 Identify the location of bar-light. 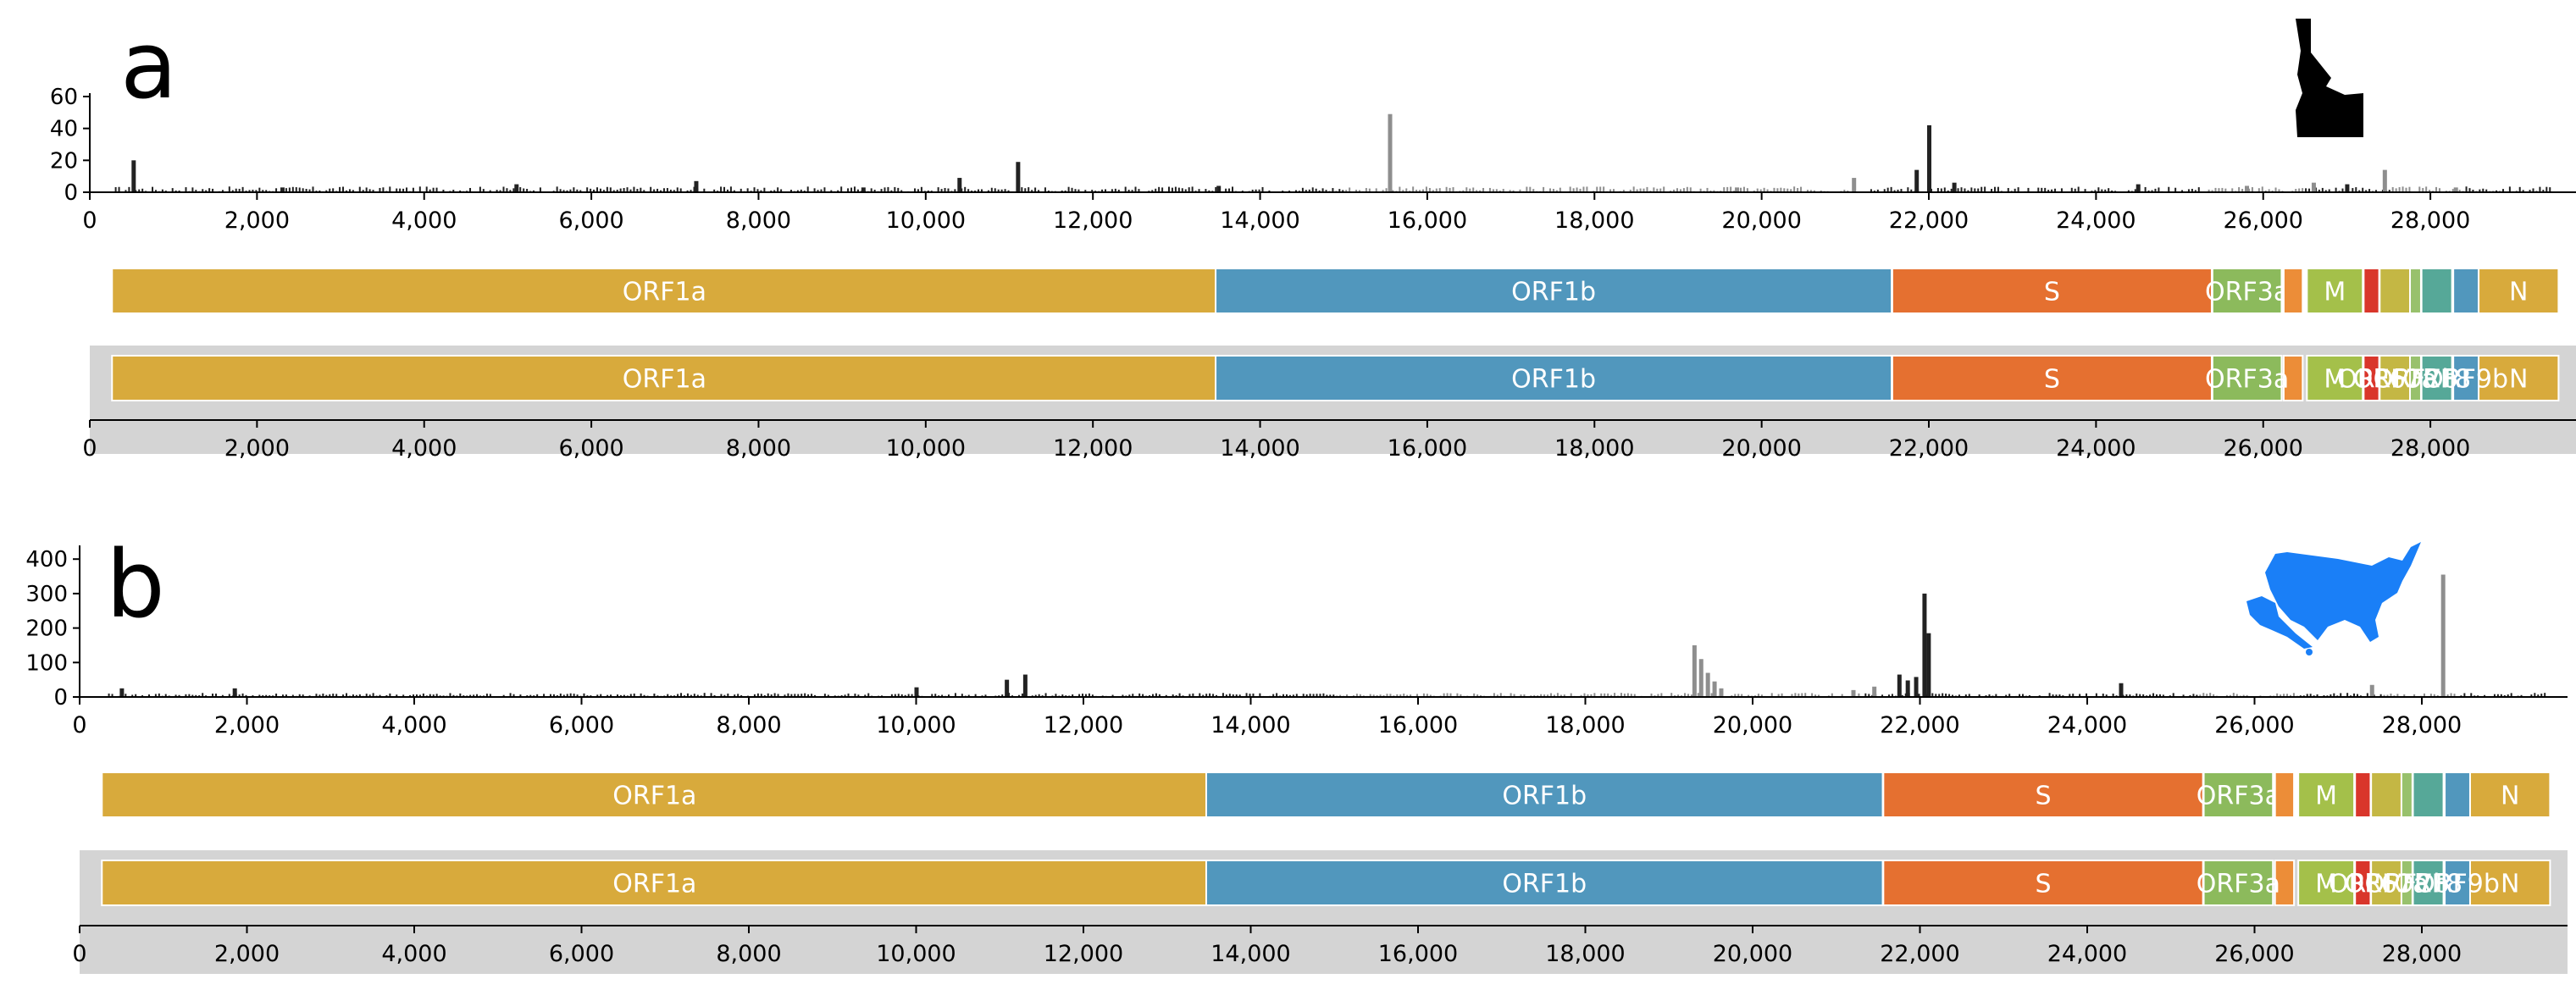
(2313, 187).